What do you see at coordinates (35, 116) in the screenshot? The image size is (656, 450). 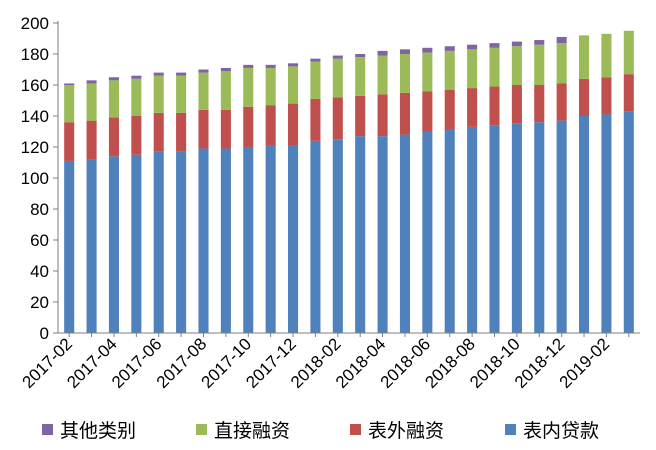 I see `y-tick-label: 140` at bounding box center [35, 116].